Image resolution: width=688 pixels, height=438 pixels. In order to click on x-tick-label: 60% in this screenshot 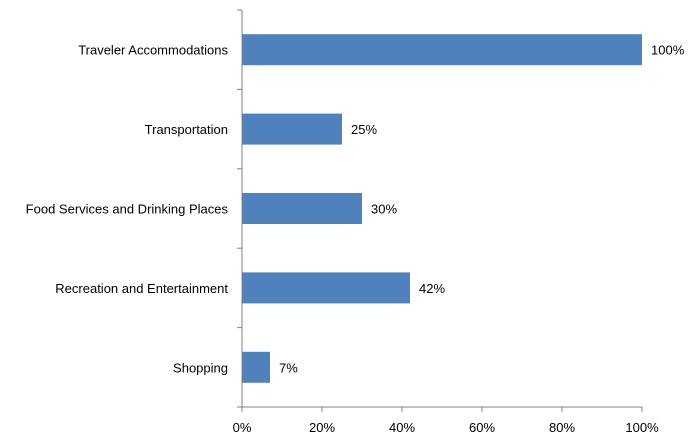, I will do `click(482, 427)`.